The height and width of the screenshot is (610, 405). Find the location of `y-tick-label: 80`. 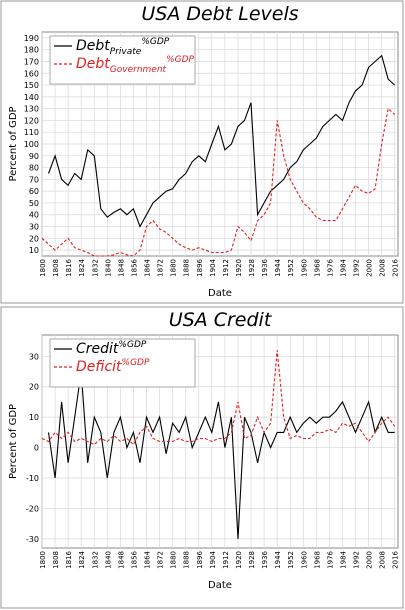

y-tick-label: 80 is located at coordinates (34, 168).